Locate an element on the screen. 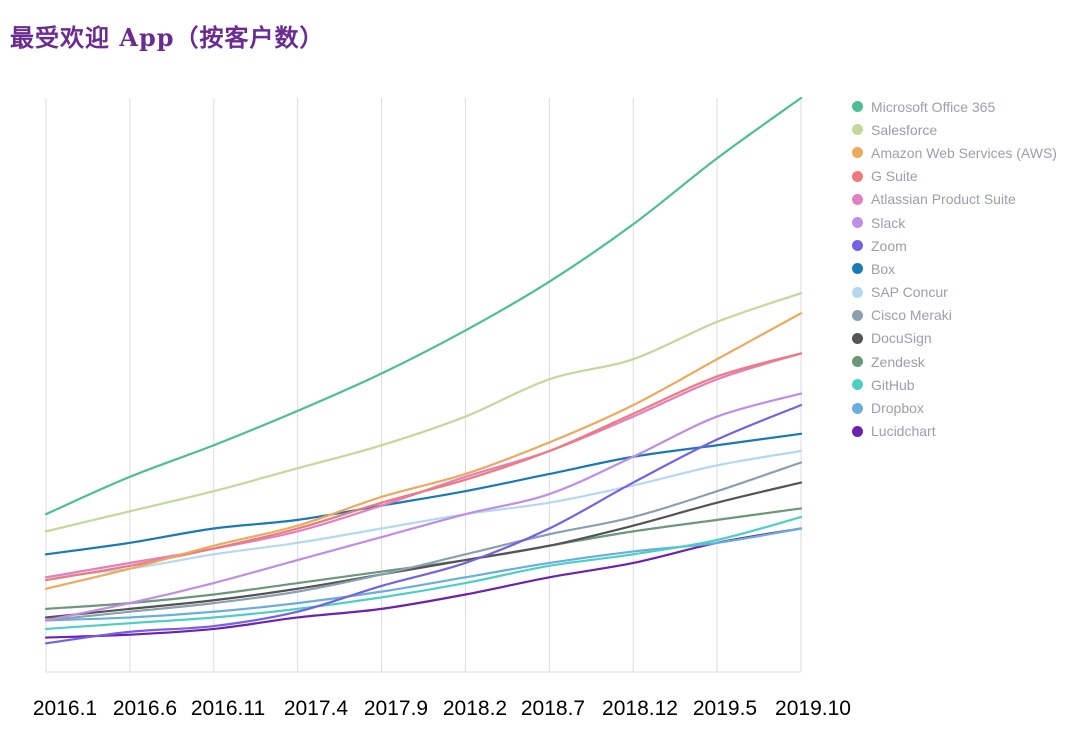 The height and width of the screenshot is (746, 1080). legend-item: Slack is located at coordinates (954, 222).